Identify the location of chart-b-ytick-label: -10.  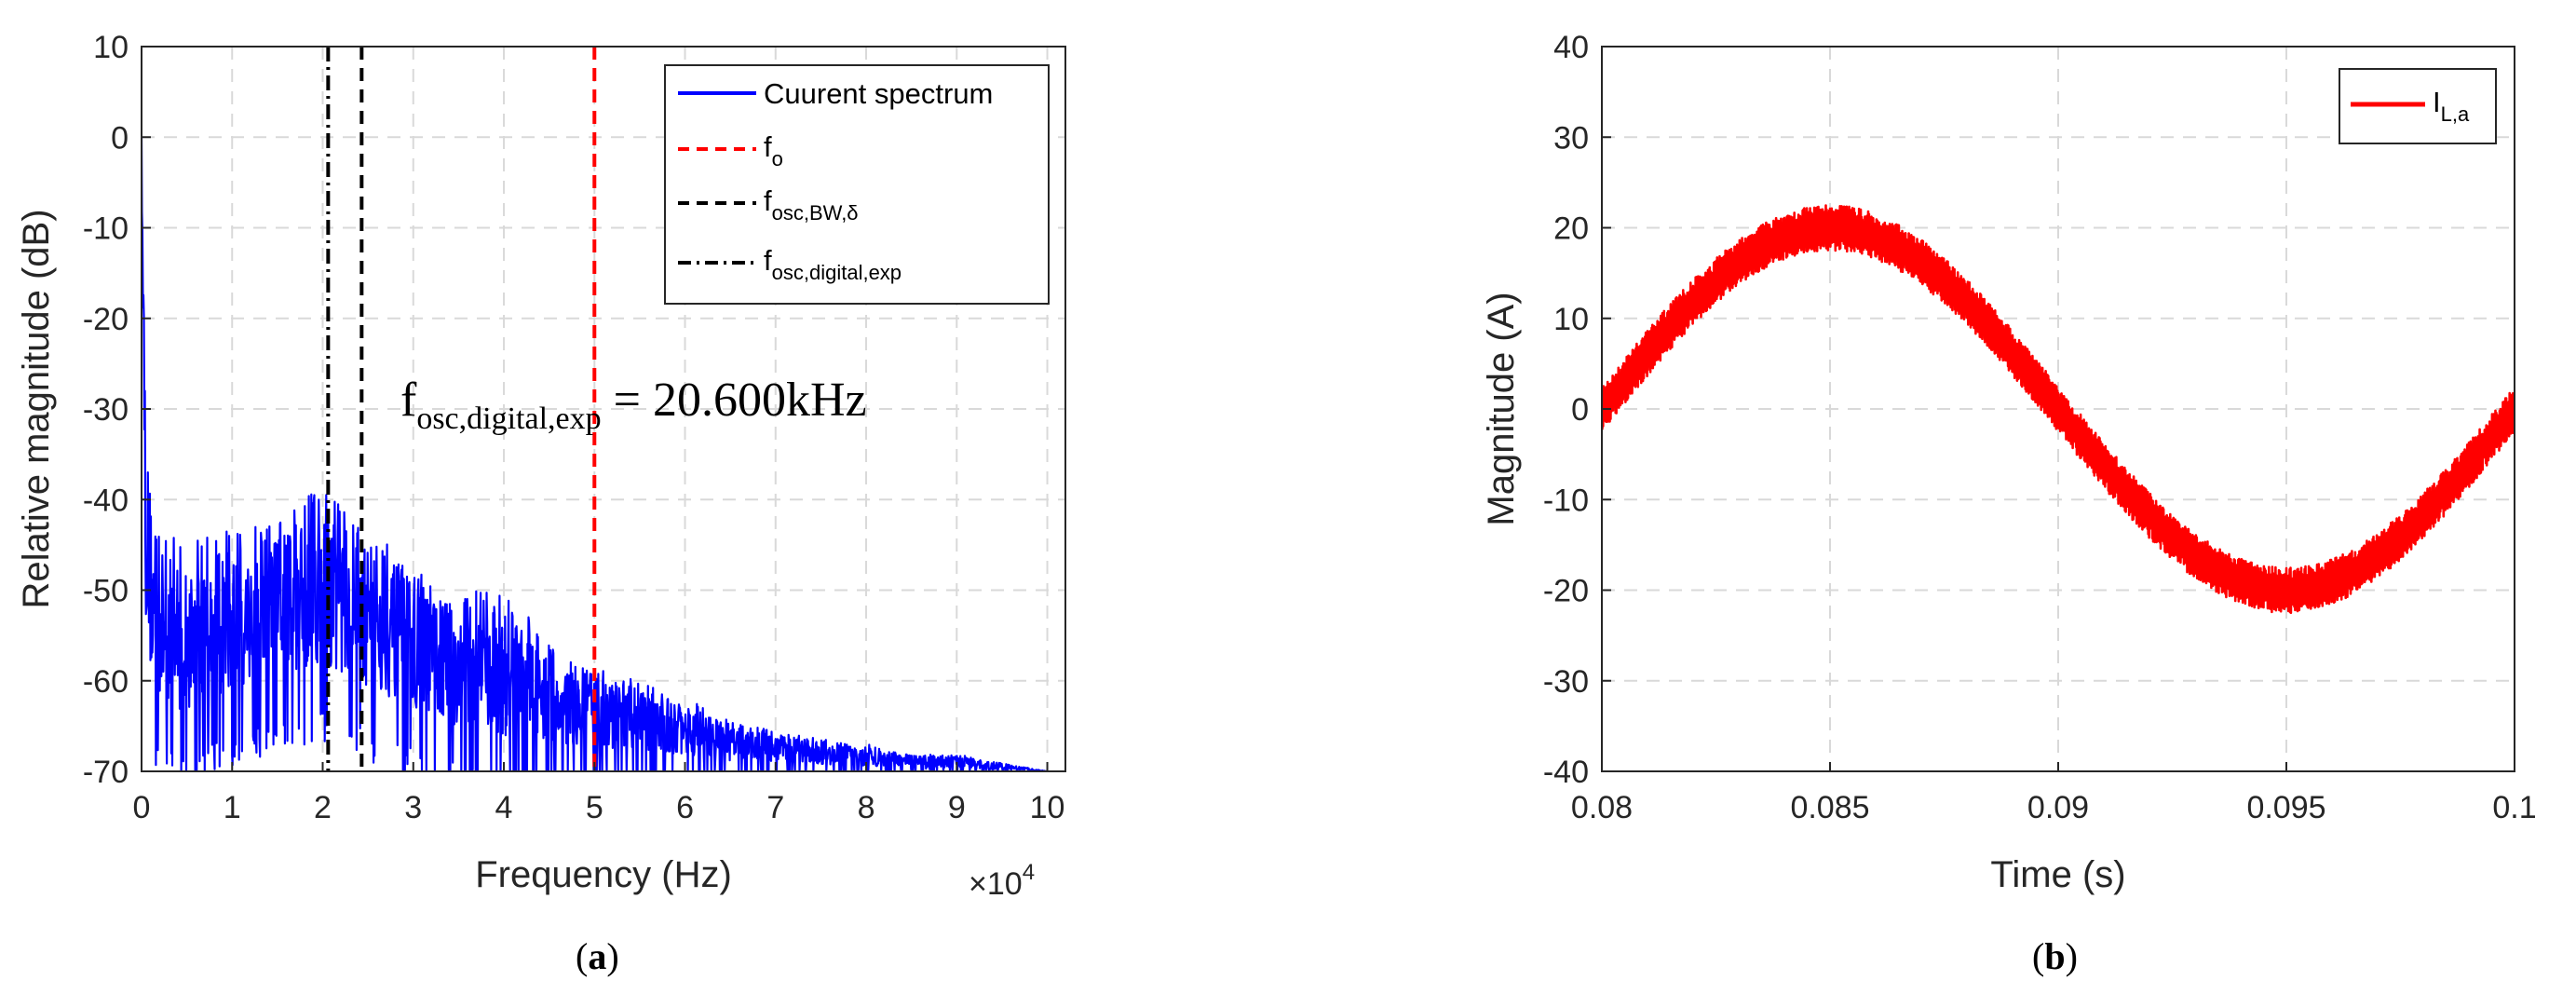
(1566, 500).